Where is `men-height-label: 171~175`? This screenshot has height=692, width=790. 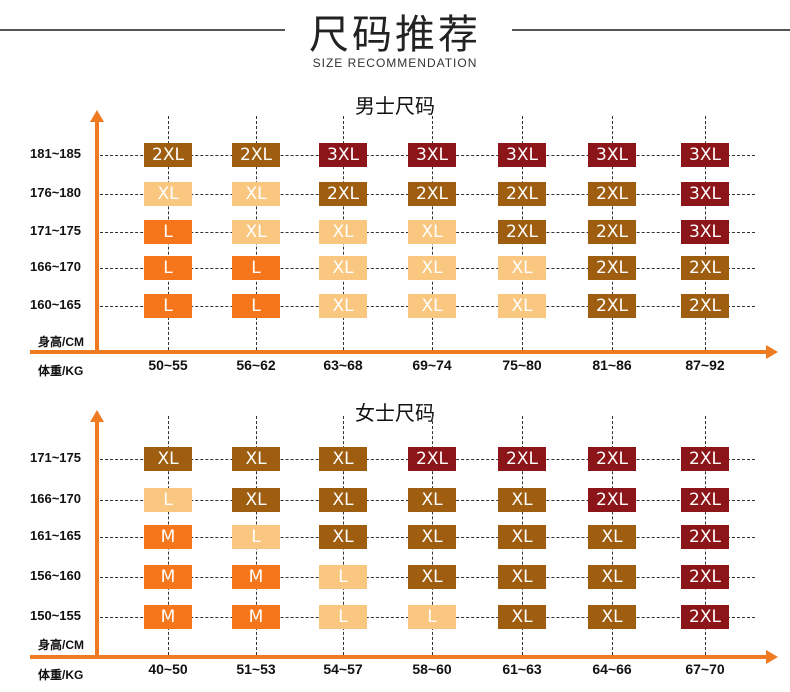
men-height-label: 171~175 is located at coordinates (55, 230).